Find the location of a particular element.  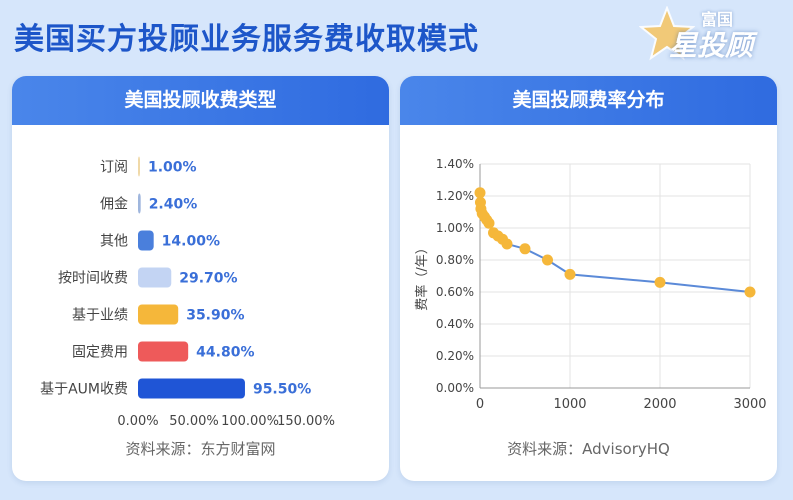

y-tick-label: 1.20% is located at coordinates (455, 196).